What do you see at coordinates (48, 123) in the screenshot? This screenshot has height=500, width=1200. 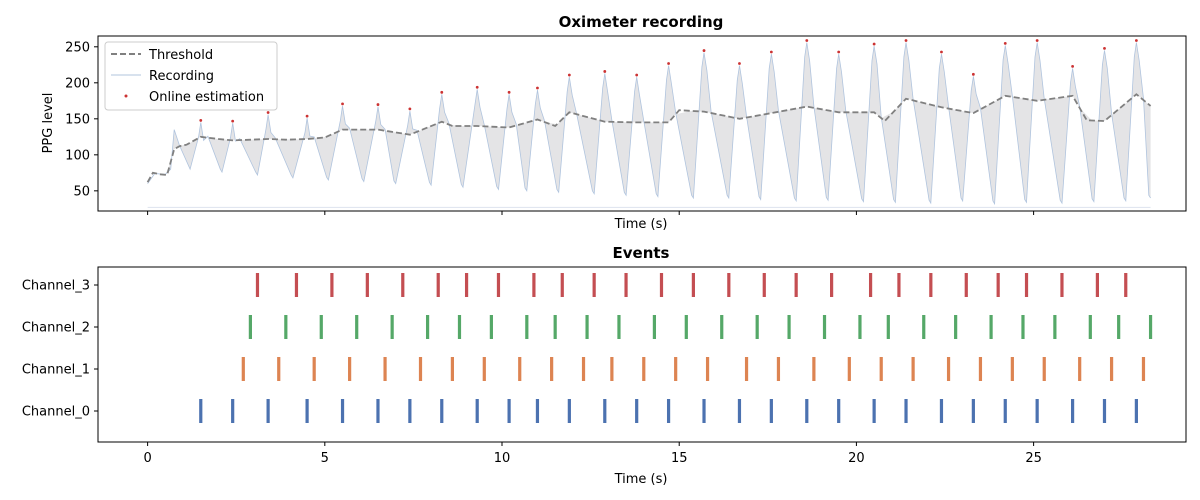 I see `oximeter-y-axis-title: PPG level` at bounding box center [48, 123].